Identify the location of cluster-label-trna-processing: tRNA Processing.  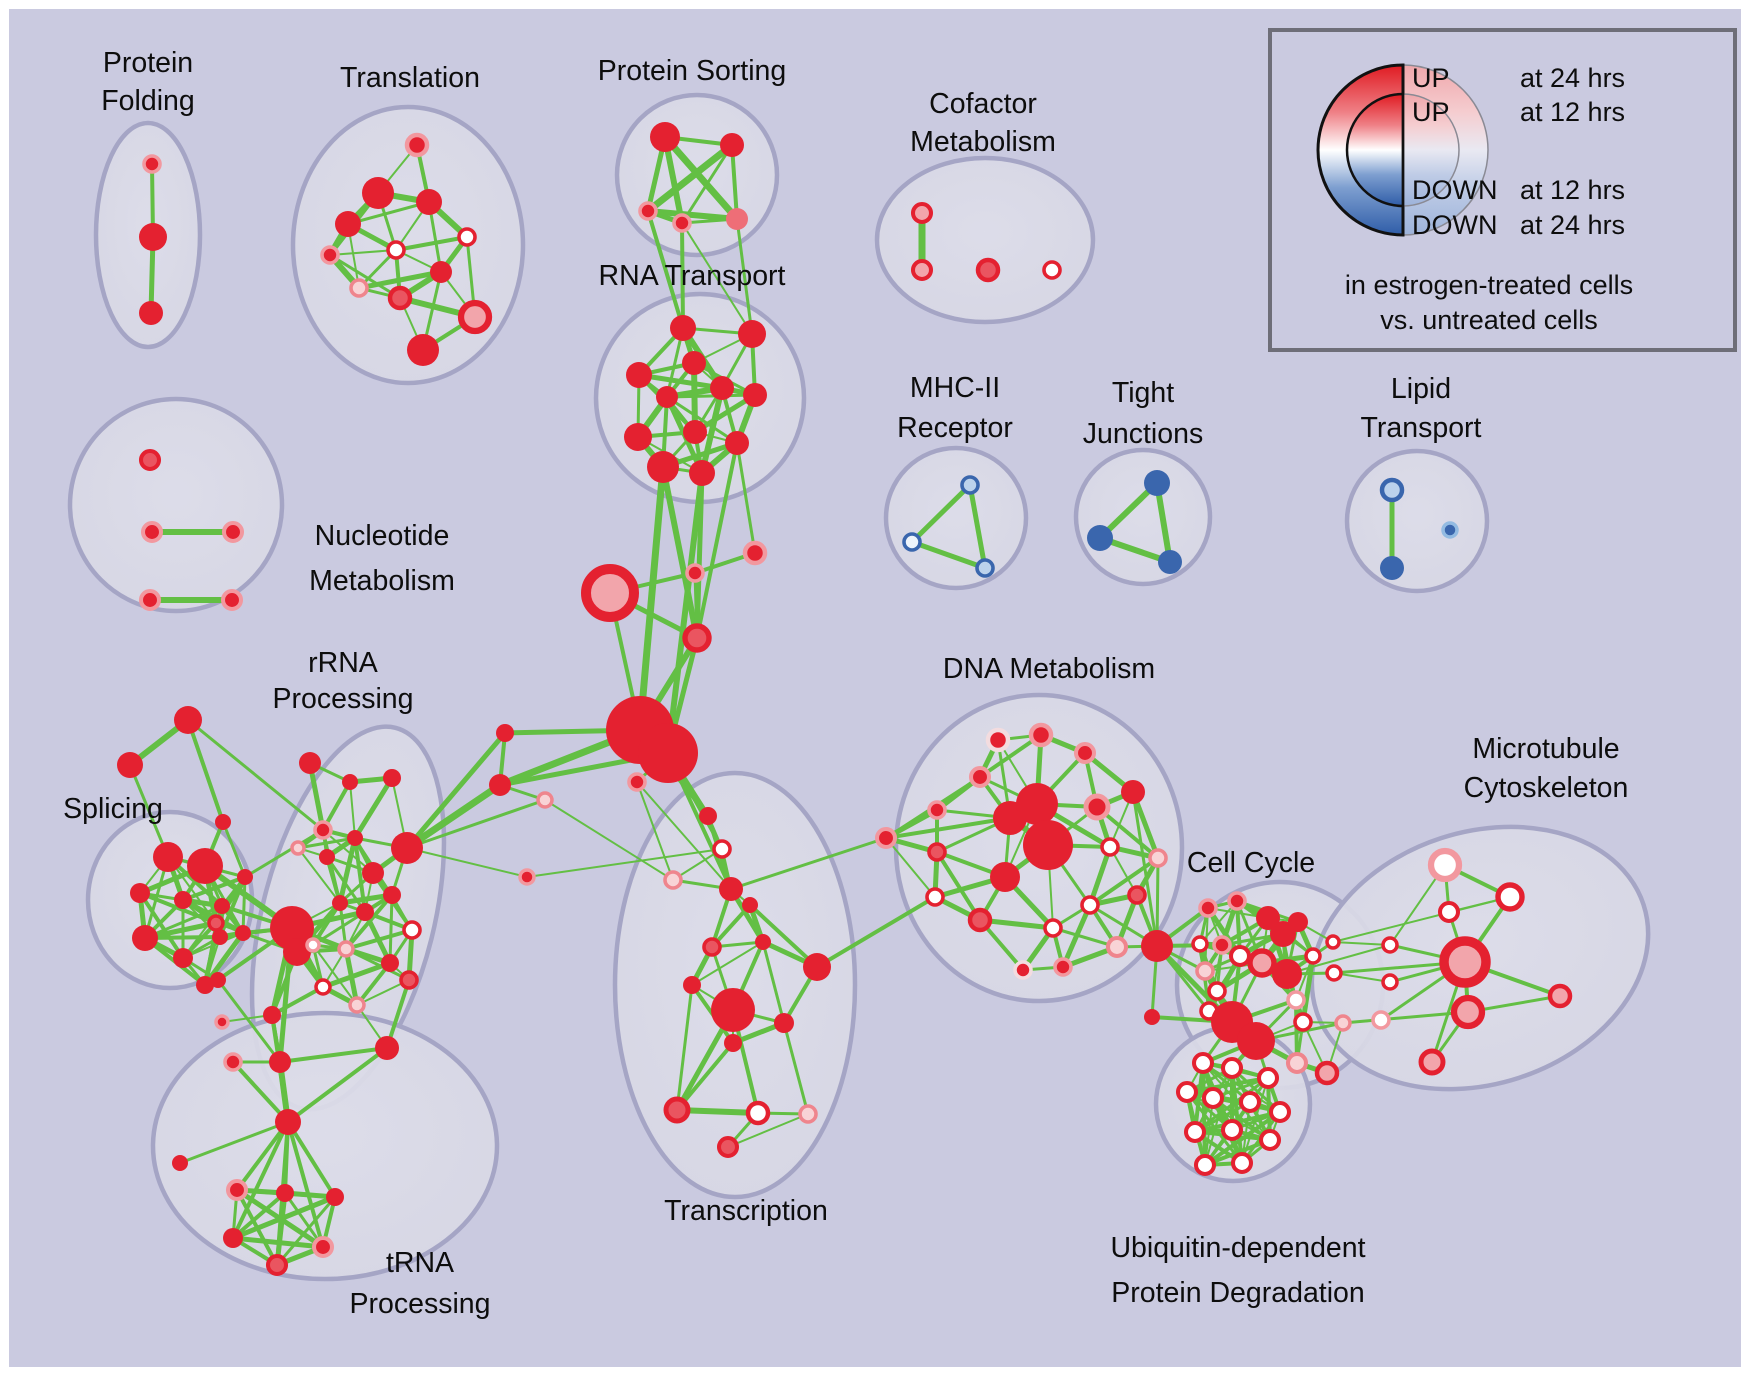
(420, 1283).